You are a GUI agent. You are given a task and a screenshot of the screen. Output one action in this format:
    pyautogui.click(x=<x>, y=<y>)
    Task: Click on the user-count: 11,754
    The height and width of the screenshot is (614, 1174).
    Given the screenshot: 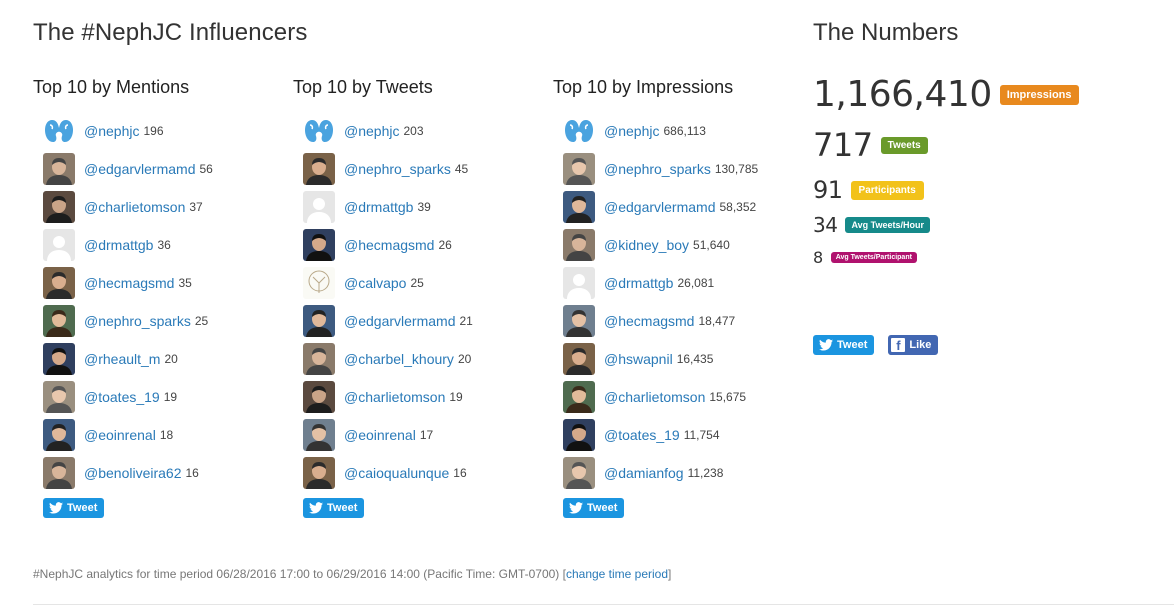 What is the action you would take?
    pyautogui.click(x=701, y=435)
    